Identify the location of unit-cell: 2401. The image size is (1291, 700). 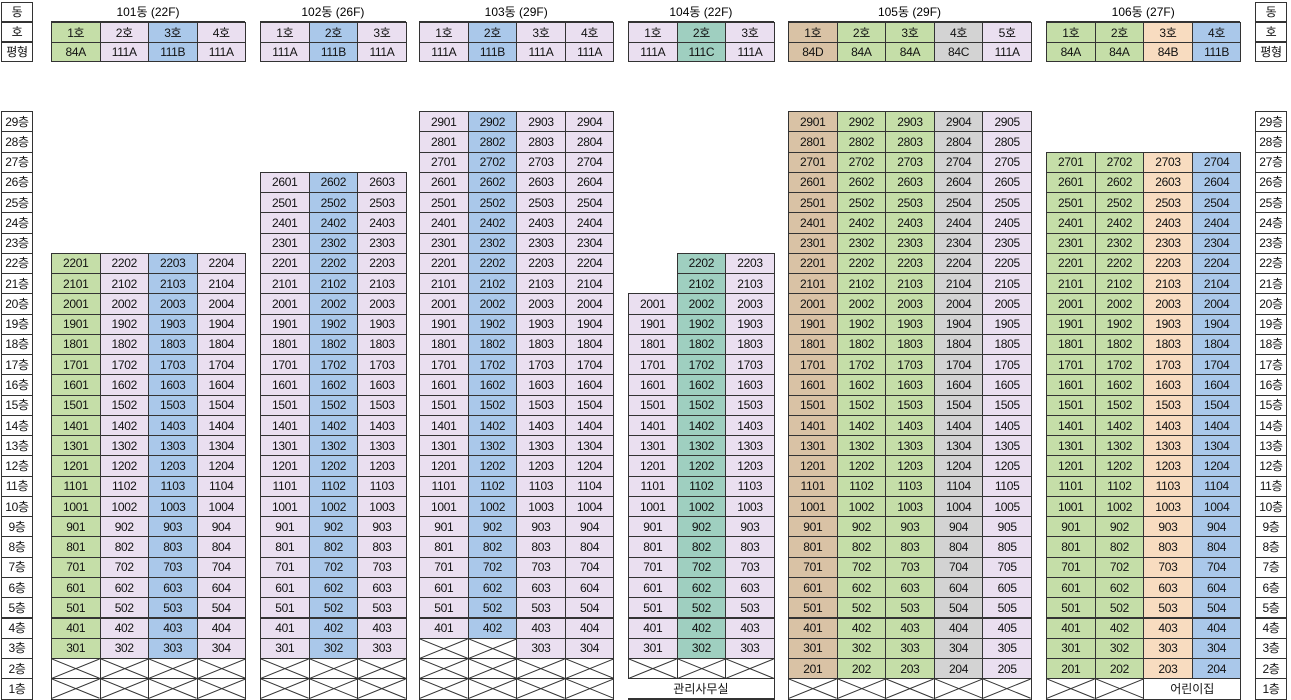
(285, 223).